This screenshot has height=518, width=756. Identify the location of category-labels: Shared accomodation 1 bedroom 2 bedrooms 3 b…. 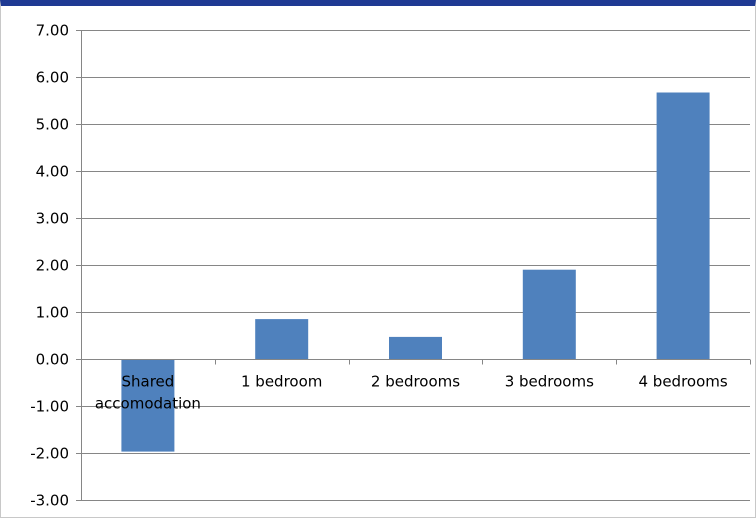
(411, 393).